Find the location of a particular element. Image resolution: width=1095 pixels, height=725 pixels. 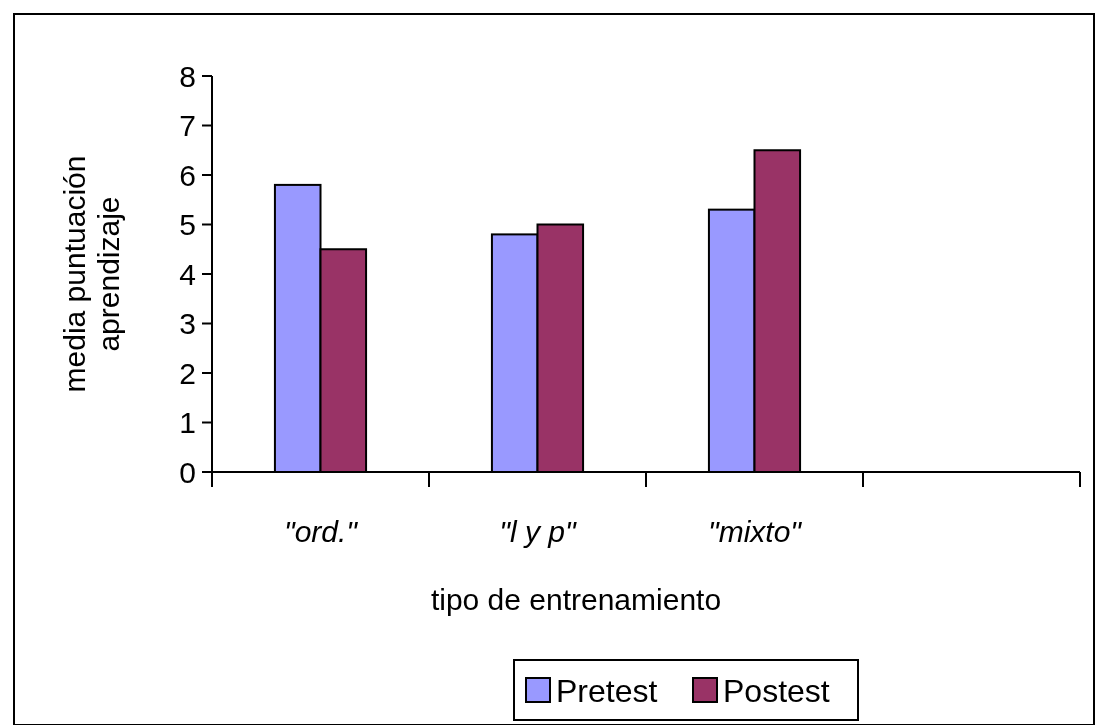

legend-label: Pretest is located at coordinates (607, 691).